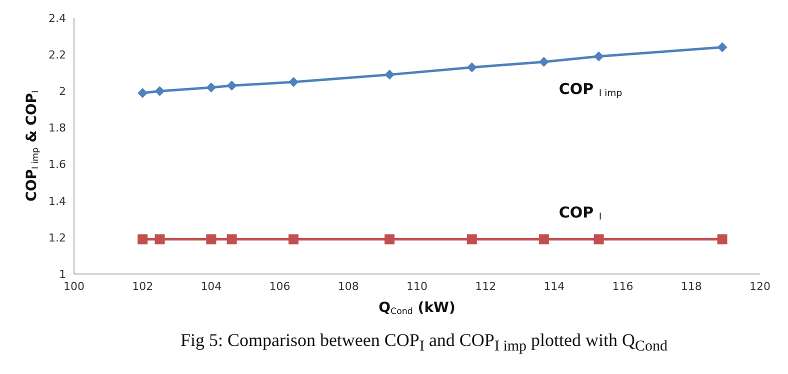  What do you see at coordinates (62, 91) in the screenshot?
I see `y-tick-label: 2` at bounding box center [62, 91].